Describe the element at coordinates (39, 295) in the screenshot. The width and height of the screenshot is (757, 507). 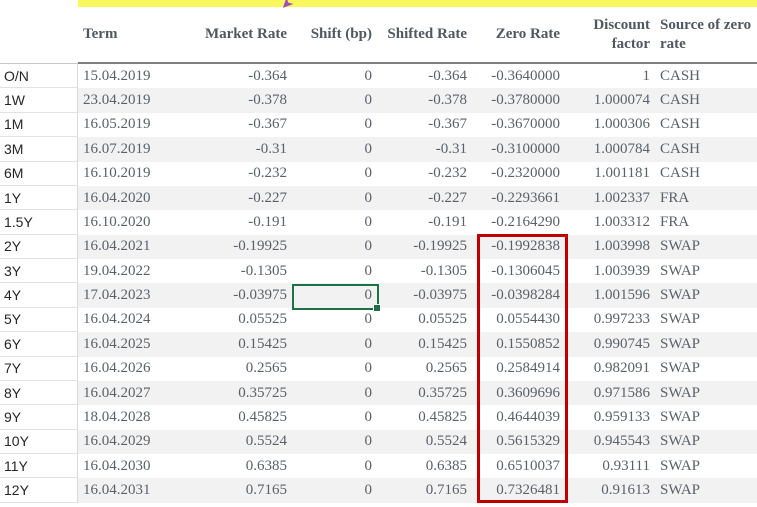
I see `row-header-cell: 4Y` at that location.